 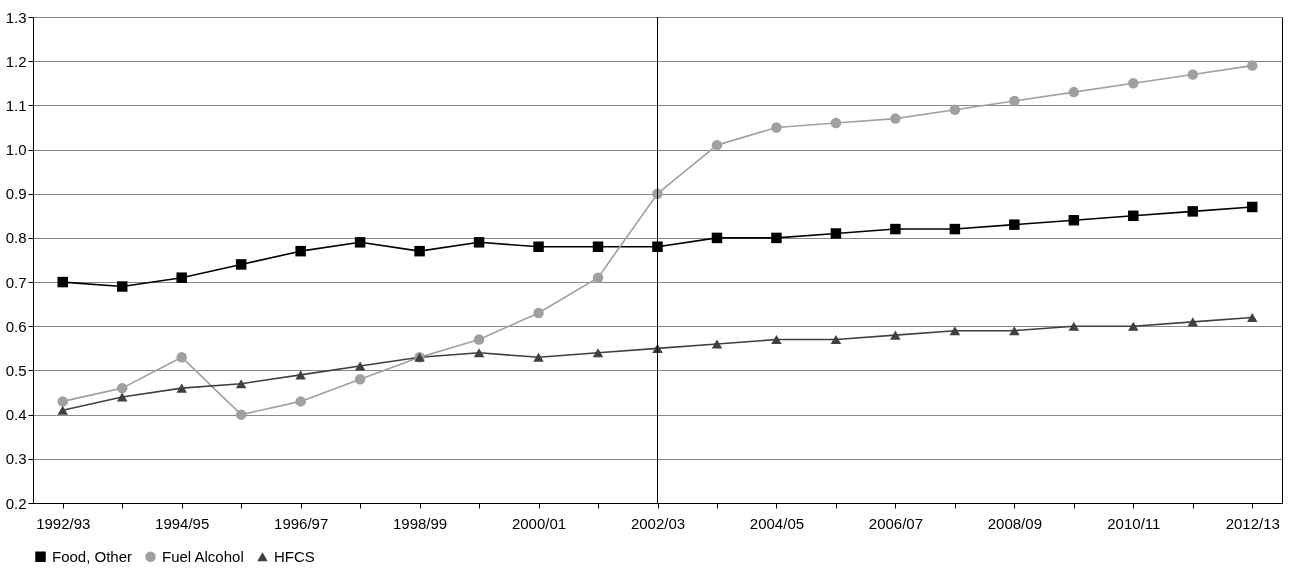 I want to click on y-tick-label: 0.4, so click(x=16, y=415).